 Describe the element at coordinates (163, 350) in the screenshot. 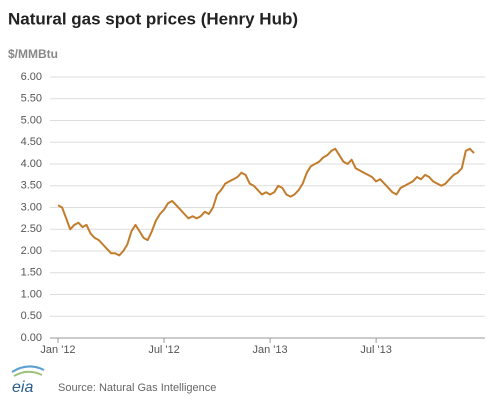

I see `x-tick-label: Jul '12` at that location.